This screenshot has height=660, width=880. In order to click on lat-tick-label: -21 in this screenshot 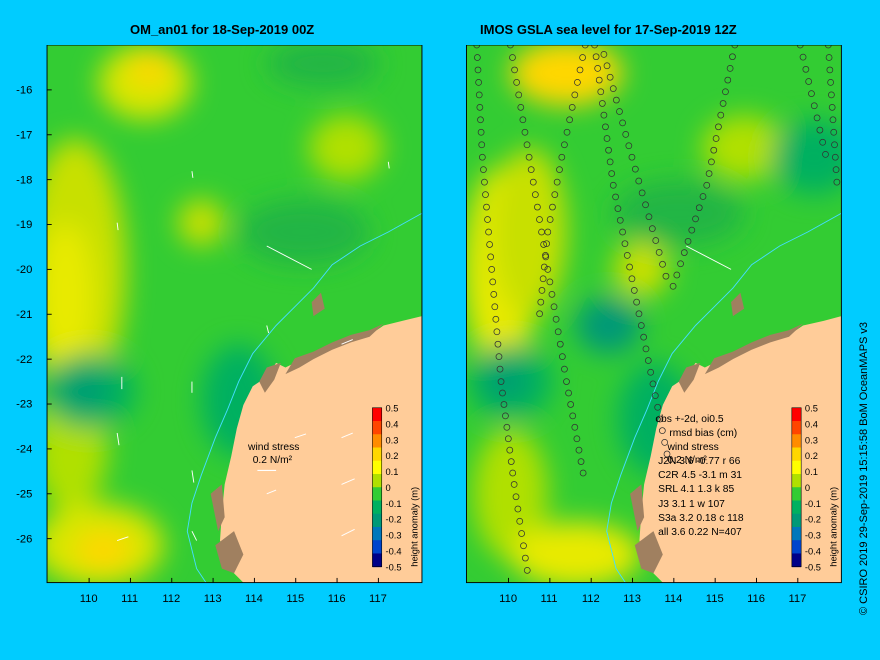, I will do `click(24, 315)`.